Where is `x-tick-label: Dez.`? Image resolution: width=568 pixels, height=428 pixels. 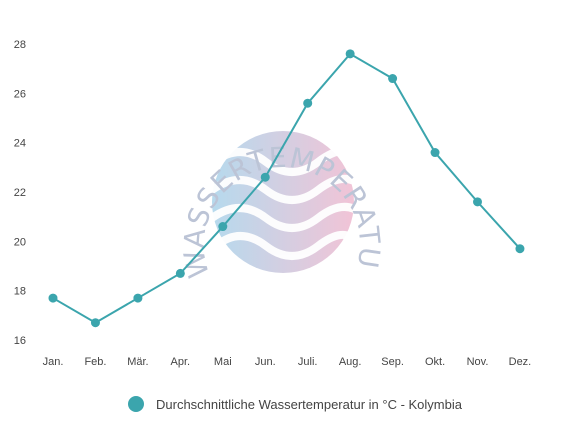 x-tick-label: Dez. is located at coordinates (520, 362).